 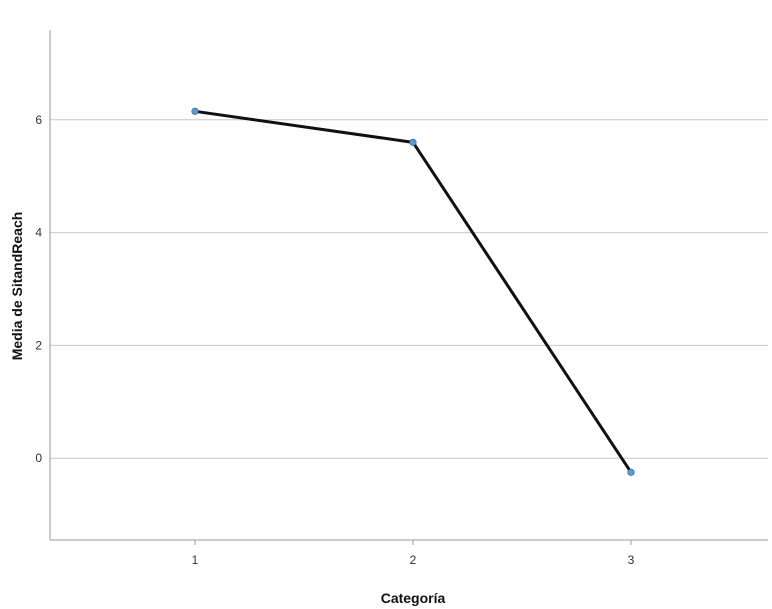 What do you see at coordinates (413, 598) in the screenshot?
I see `x-axis-title: Categoría` at bounding box center [413, 598].